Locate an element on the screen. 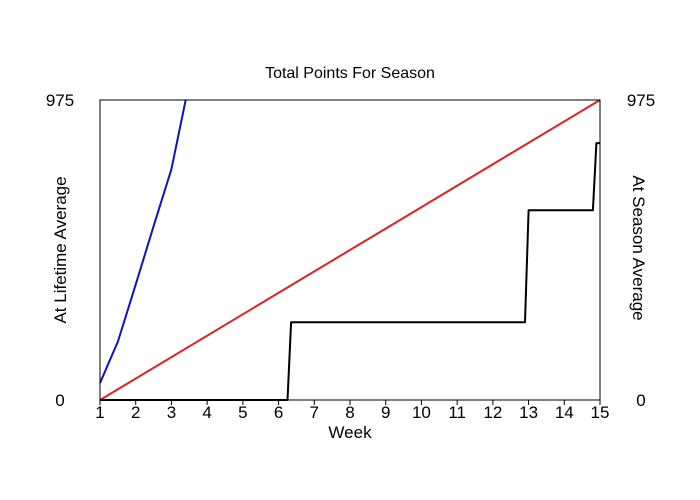  x-axis-label: Week is located at coordinates (350, 432).